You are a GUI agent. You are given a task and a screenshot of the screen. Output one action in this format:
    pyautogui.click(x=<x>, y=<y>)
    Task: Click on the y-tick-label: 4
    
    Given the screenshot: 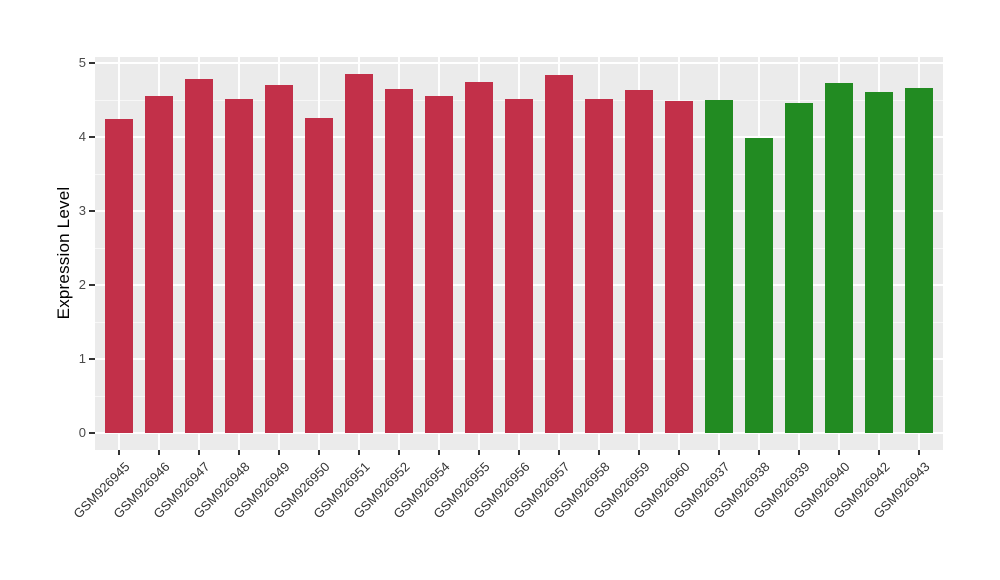 What is the action you would take?
    pyautogui.click(x=82, y=136)
    